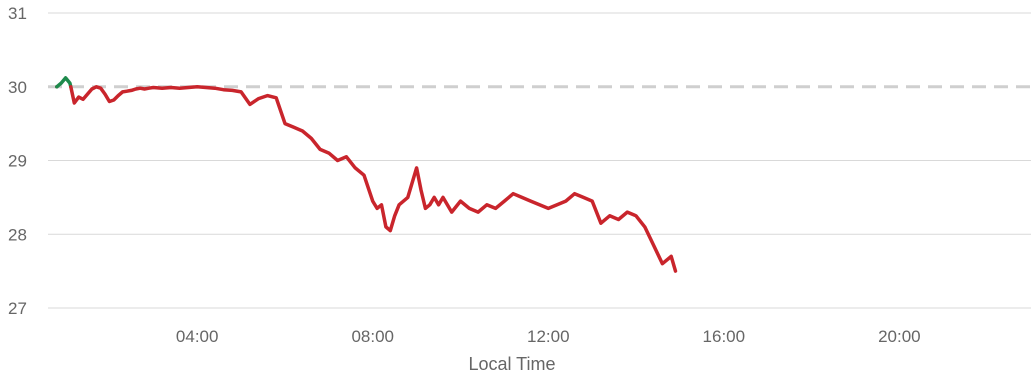 This screenshot has height=380, width=1031. What do you see at coordinates (724, 336) in the screenshot?
I see `x-tick-label: 16:00` at bounding box center [724, 336].